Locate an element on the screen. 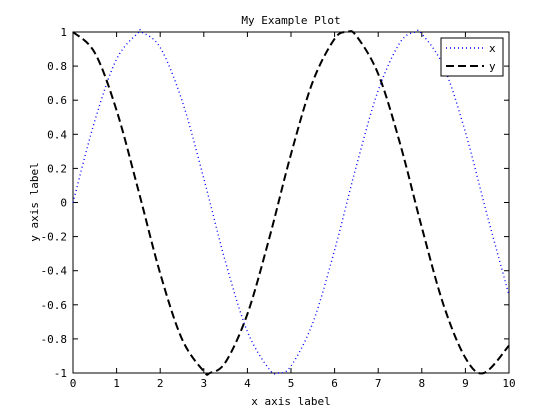  x-tick-label: 7 is located at coordinates (378, 383).